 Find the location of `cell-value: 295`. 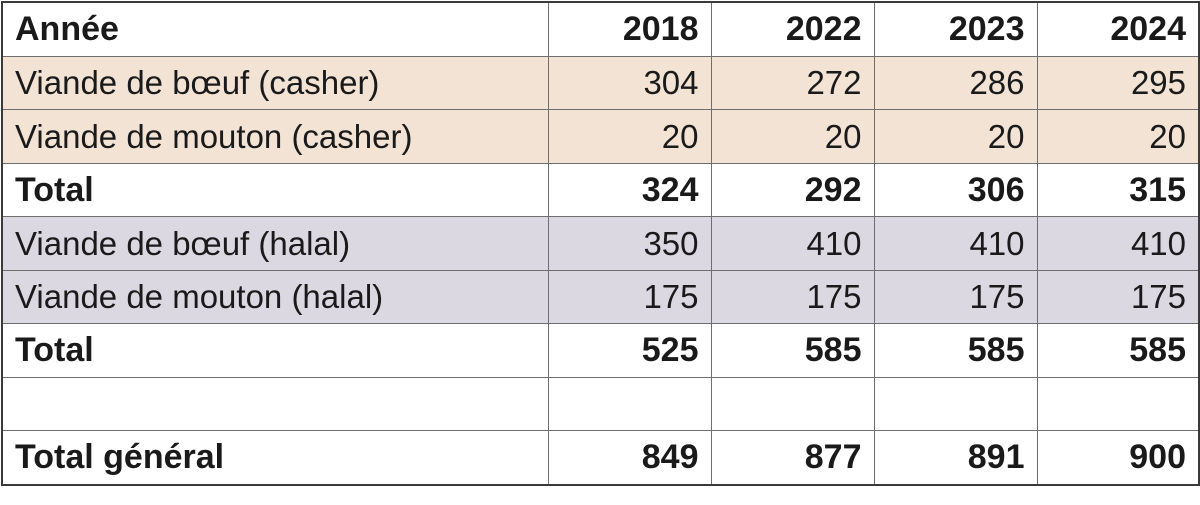

cell-value: 295 is located at coordinates (1118, 82).